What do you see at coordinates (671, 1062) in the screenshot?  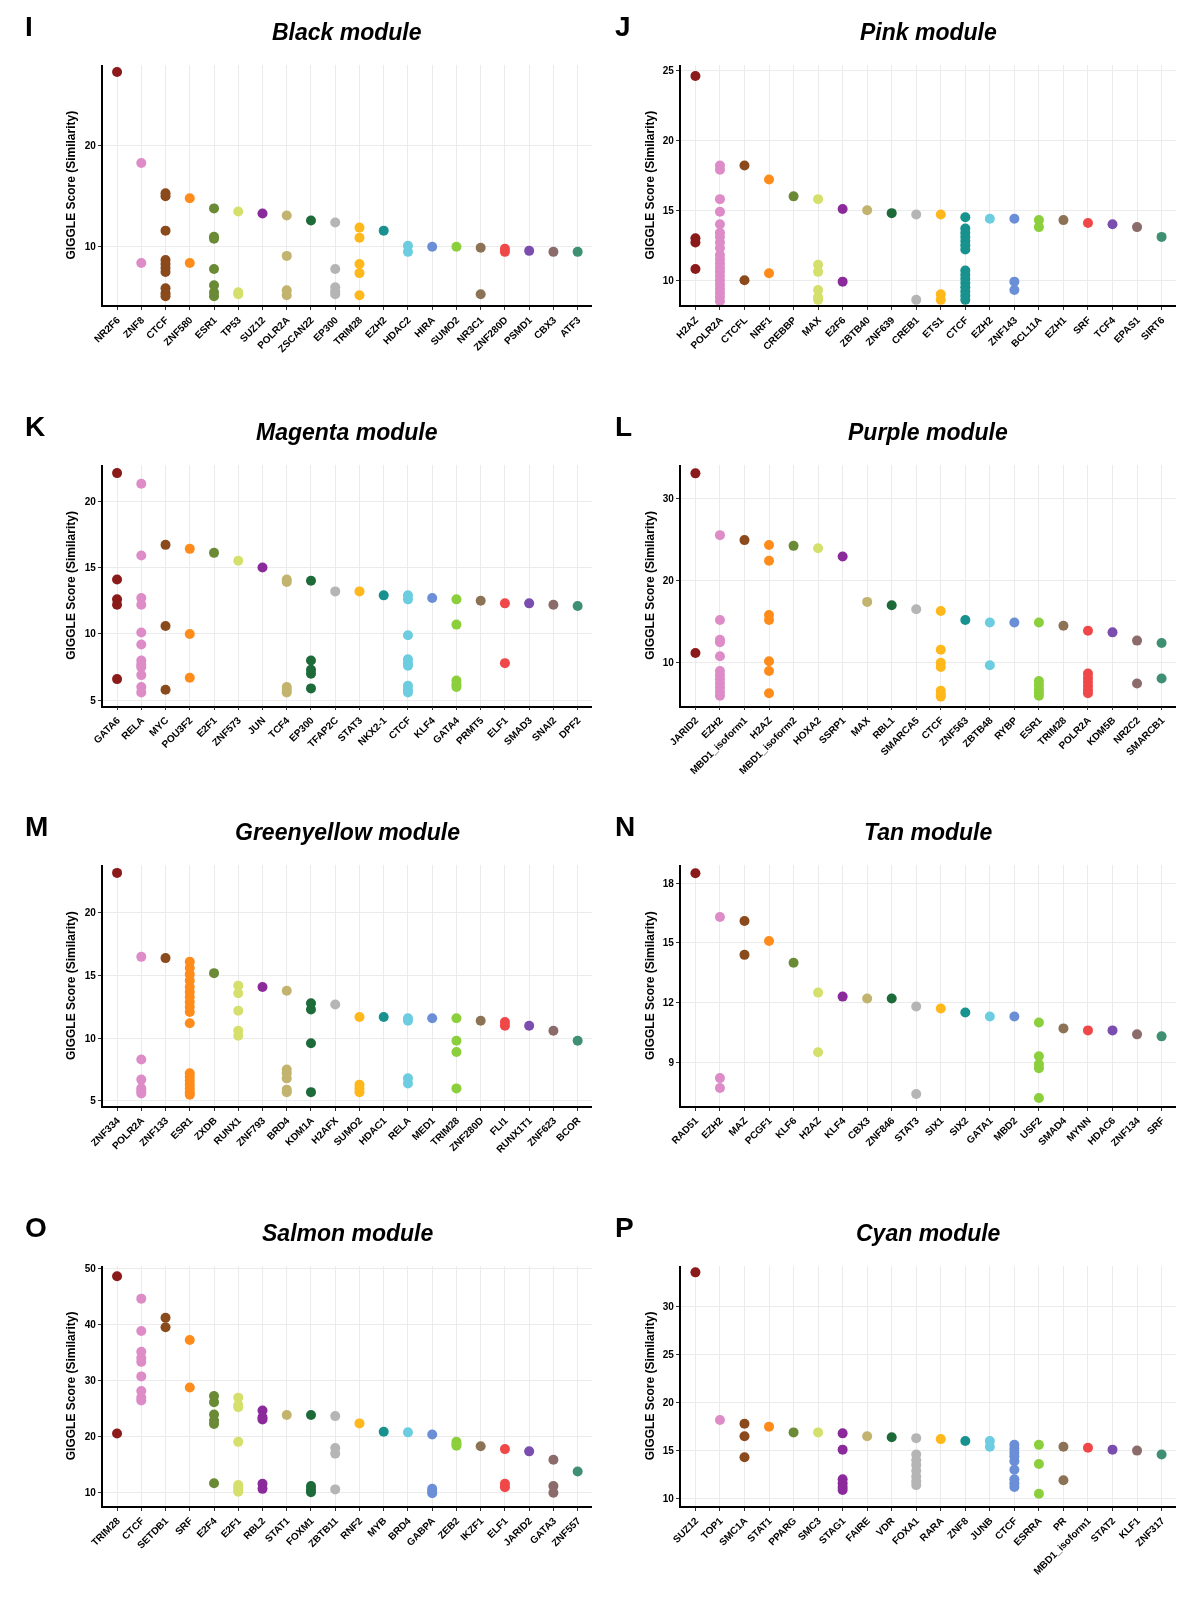 I see `y-tick-label: 9` at bounding box center [671, 1062].